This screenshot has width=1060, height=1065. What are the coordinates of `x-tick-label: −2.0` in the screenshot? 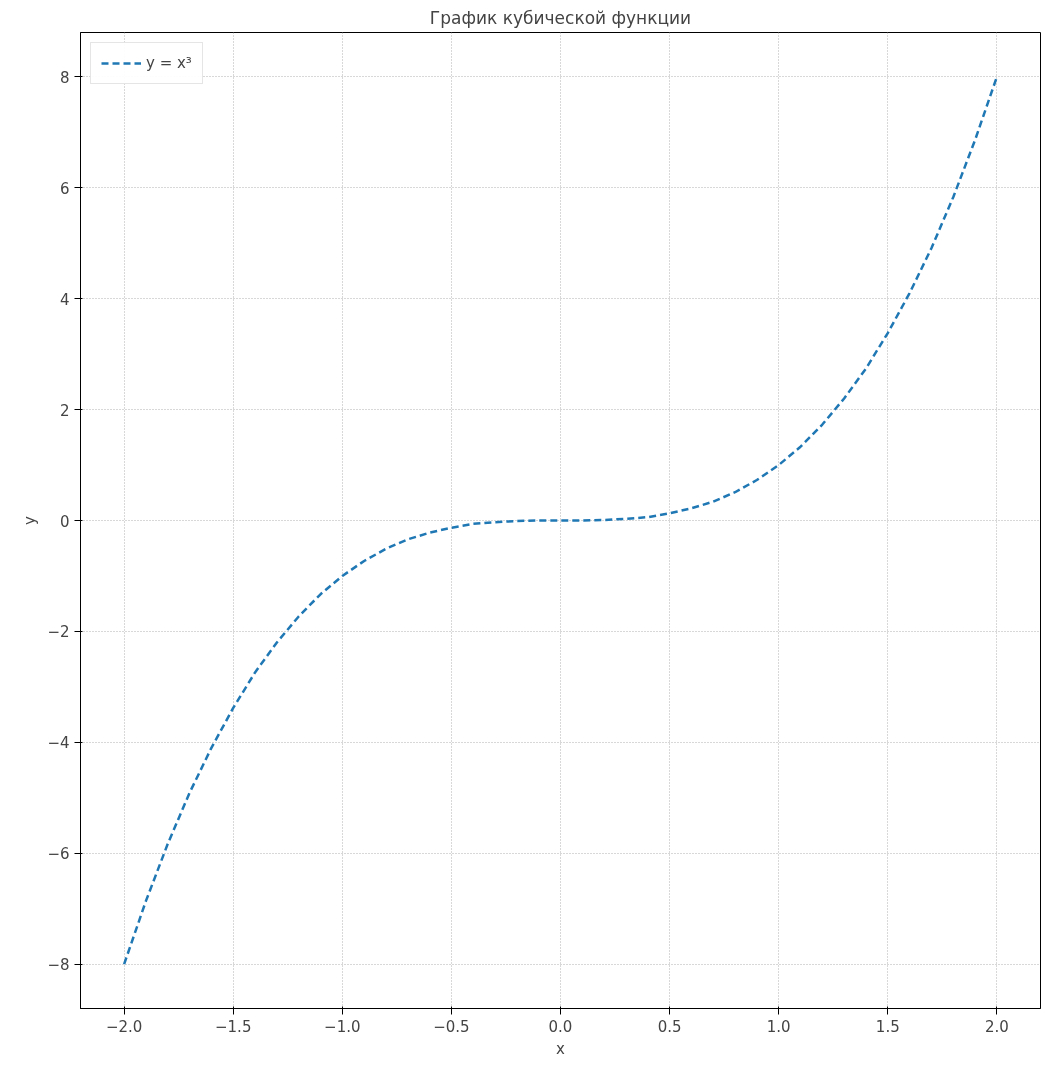 It's located at (124, 1026).